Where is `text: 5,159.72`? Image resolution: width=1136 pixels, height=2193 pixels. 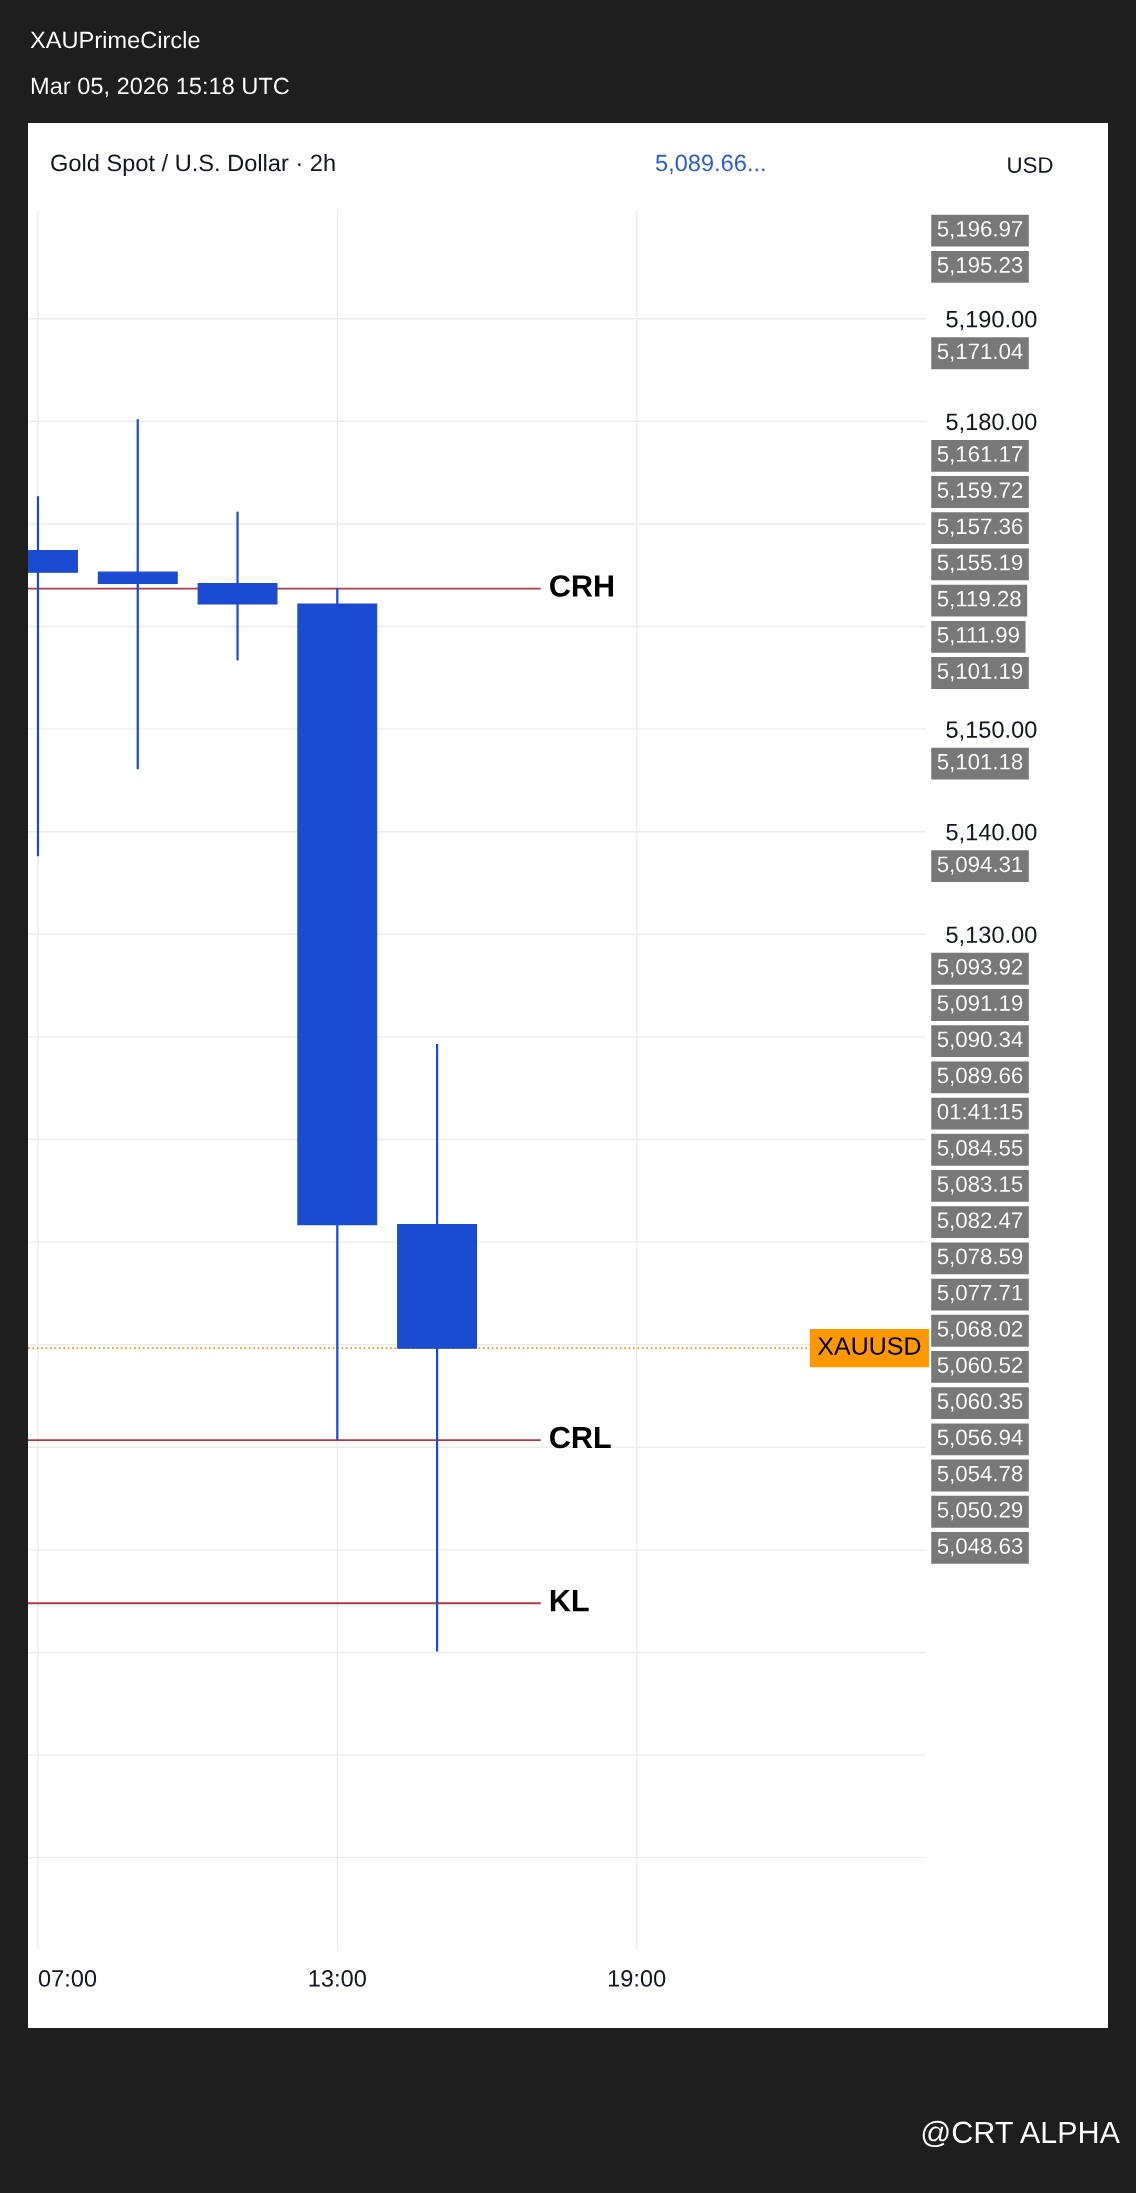 text: 5,159.72 is located at coordinates (980, 491).